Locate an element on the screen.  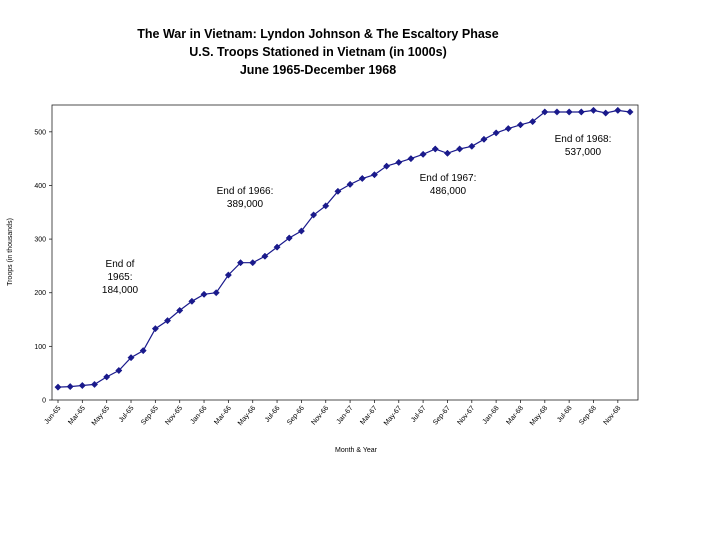
x-tick-label: Sep-67 is located at coordinates (442, 416).